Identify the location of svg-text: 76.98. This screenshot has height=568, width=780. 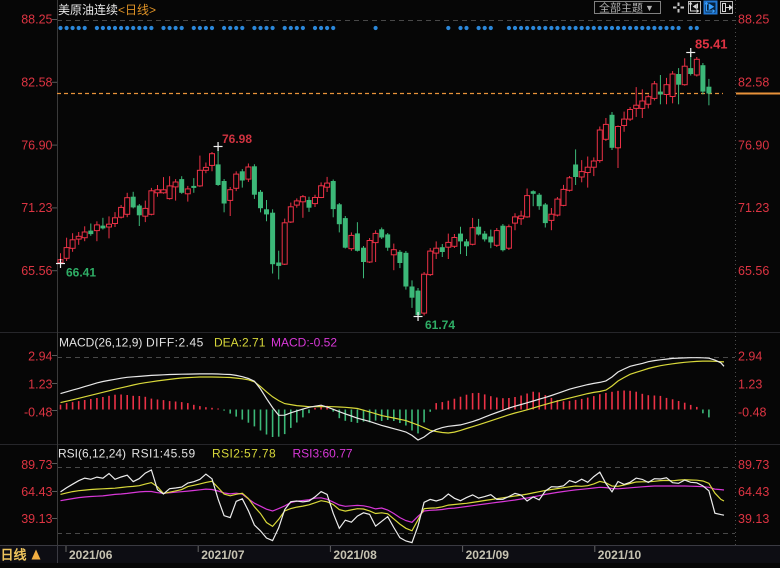
(237, 139).